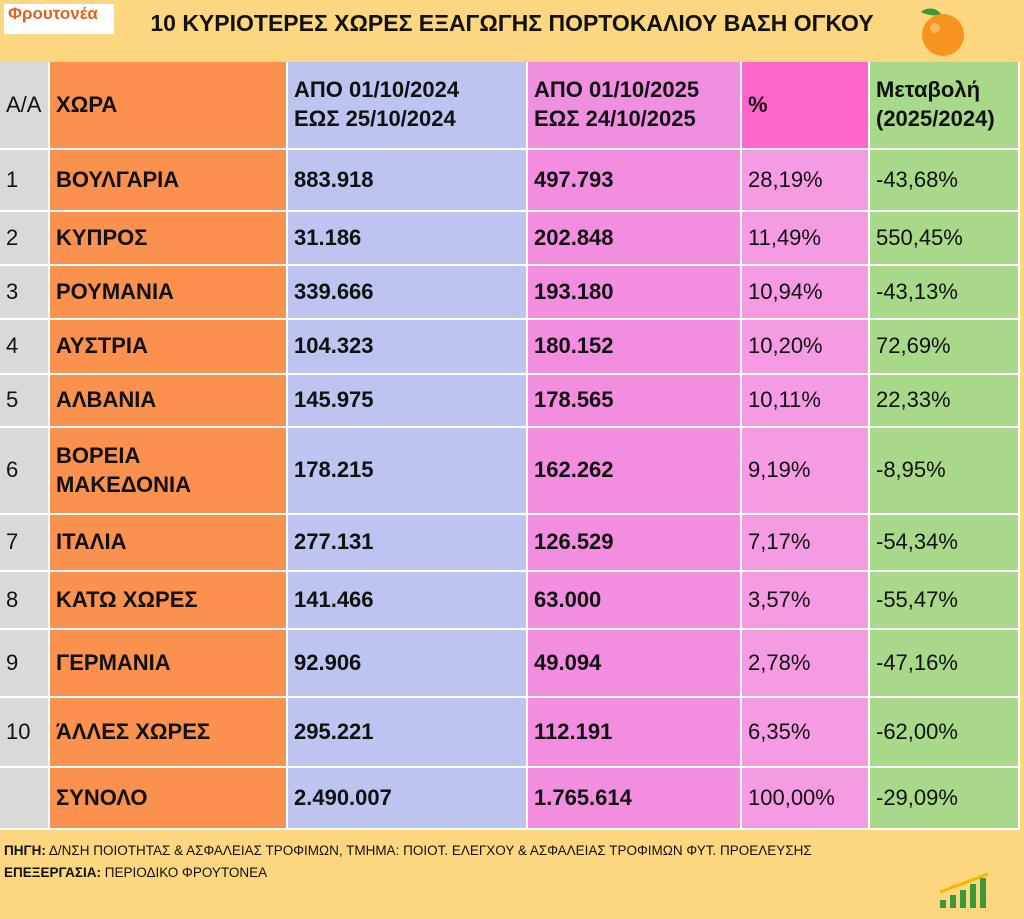 Image resolution: width=1024 pixels, height=919 pixels. I want to click on table-cell: 883.918, so click(407, 180).